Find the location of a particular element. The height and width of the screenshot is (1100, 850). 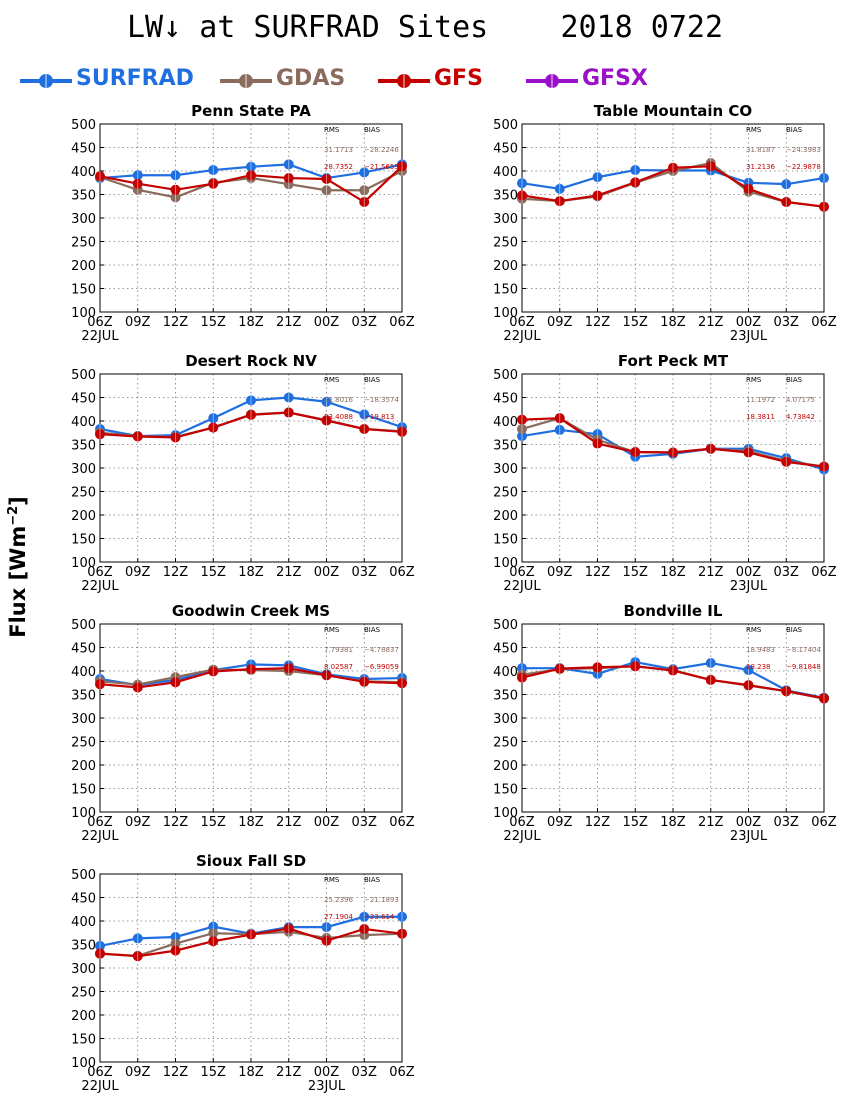

legend-label: SURFRAD is located at coordinates (135, 78).